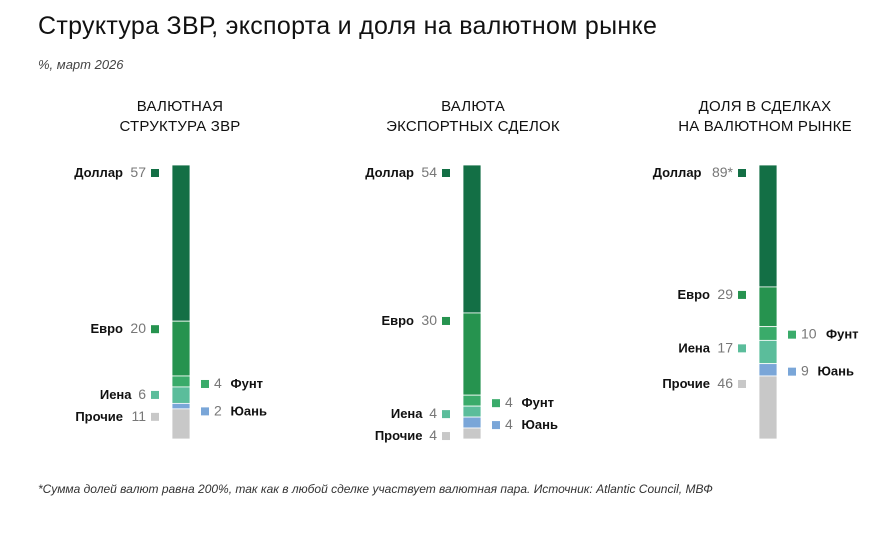 Image resolution: width=893 pixels, height=553 pixels. What do you see at coordinates (765, 126) in the screenshot?
I see `chart-title-line: на валютном рынке` at bounding box center [765, 126].